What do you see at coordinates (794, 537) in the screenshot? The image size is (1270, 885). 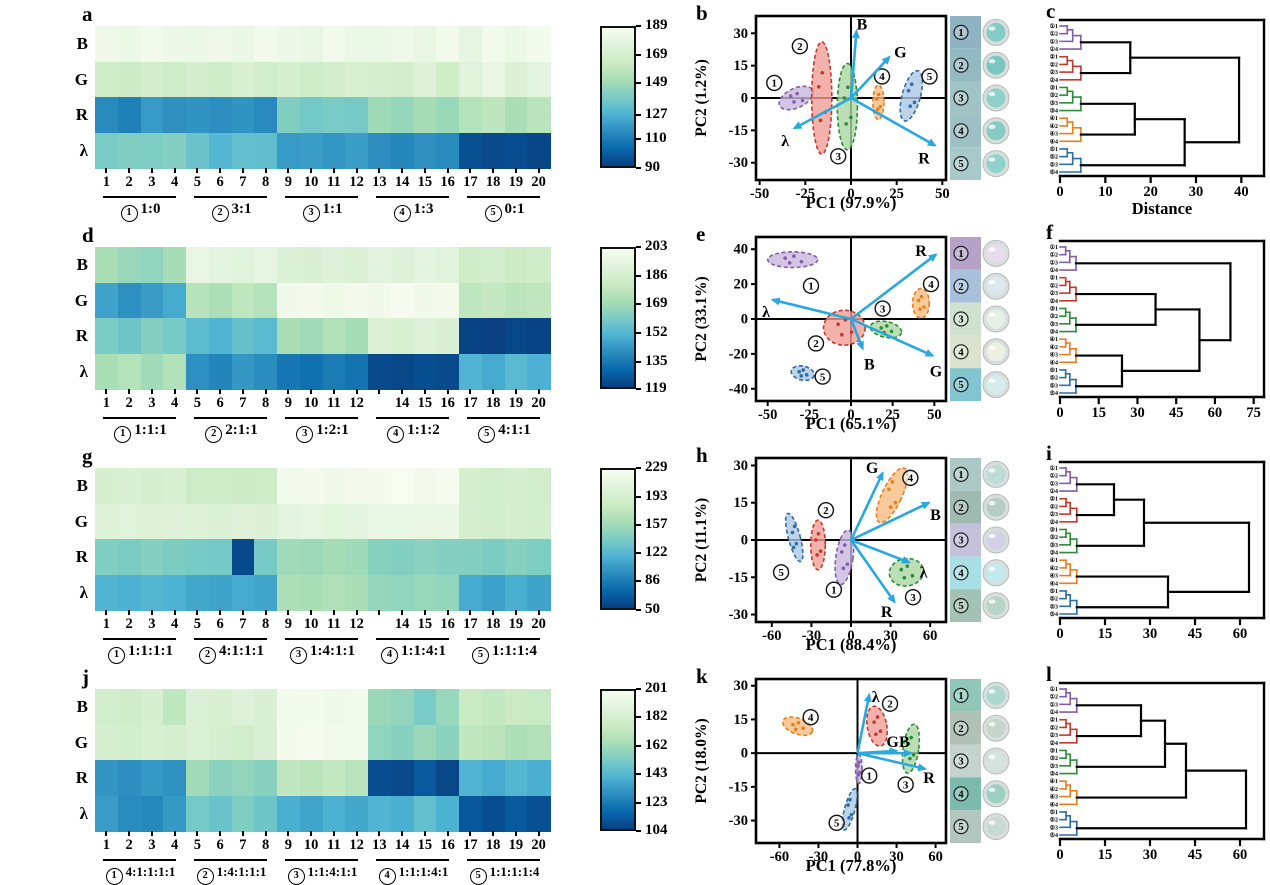 I see `cluster-ellipse` at bounding box center [794, 537].